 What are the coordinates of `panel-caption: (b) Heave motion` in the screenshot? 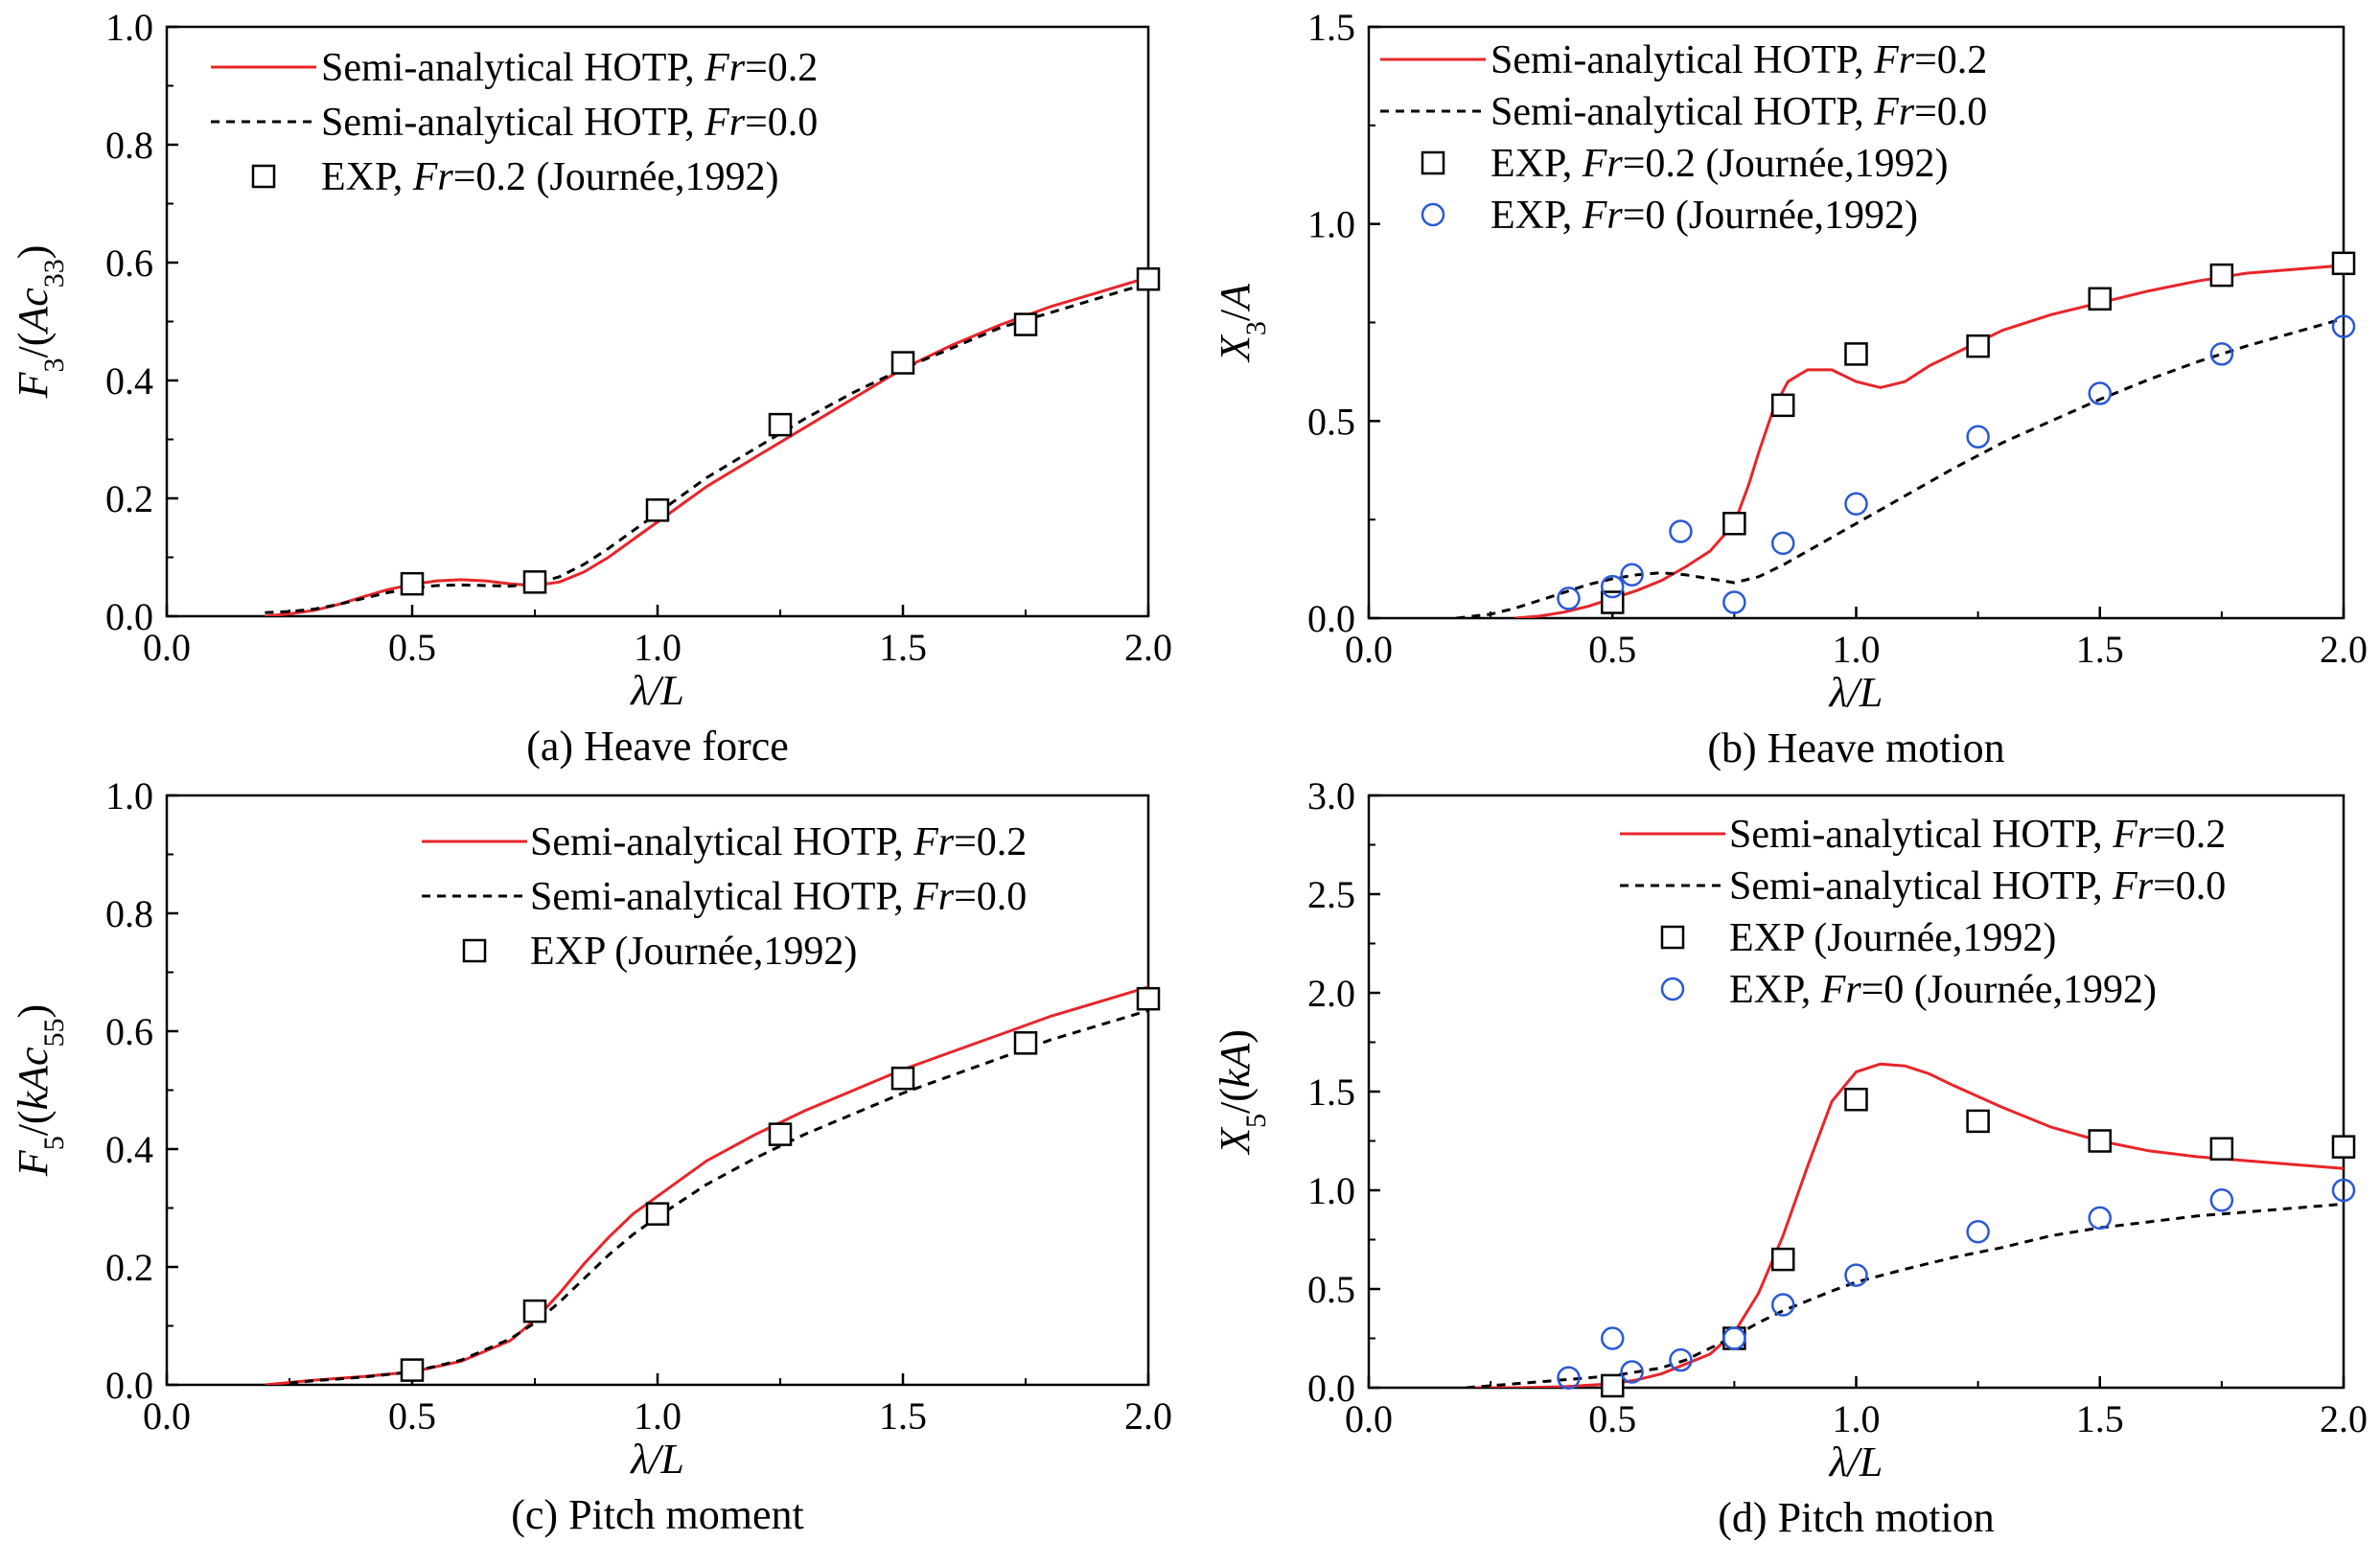 It's located at (1855, 748).